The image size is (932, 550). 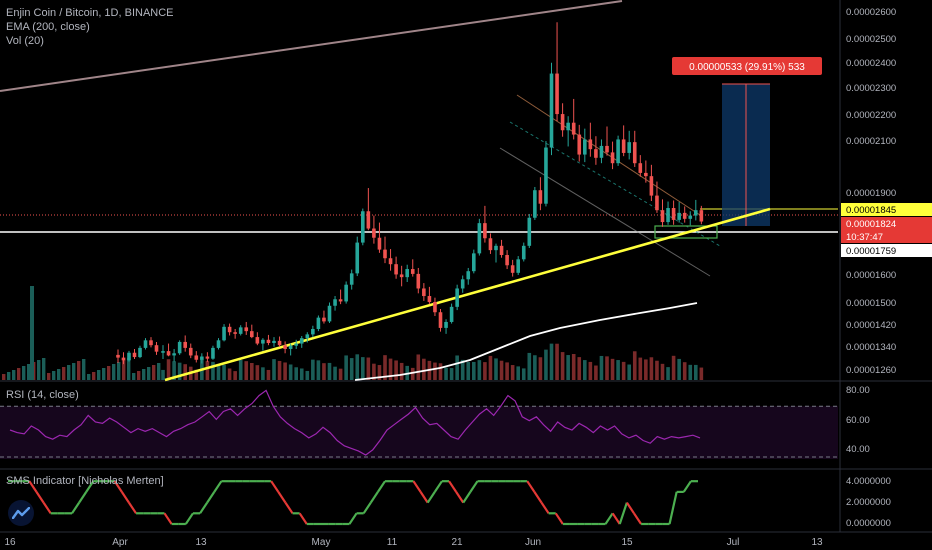 What do you see at coordinates (42, 395) in the screenshot?
I see `rsi-legend-label: RSI (14, close)` at bounding box center [42, 395].